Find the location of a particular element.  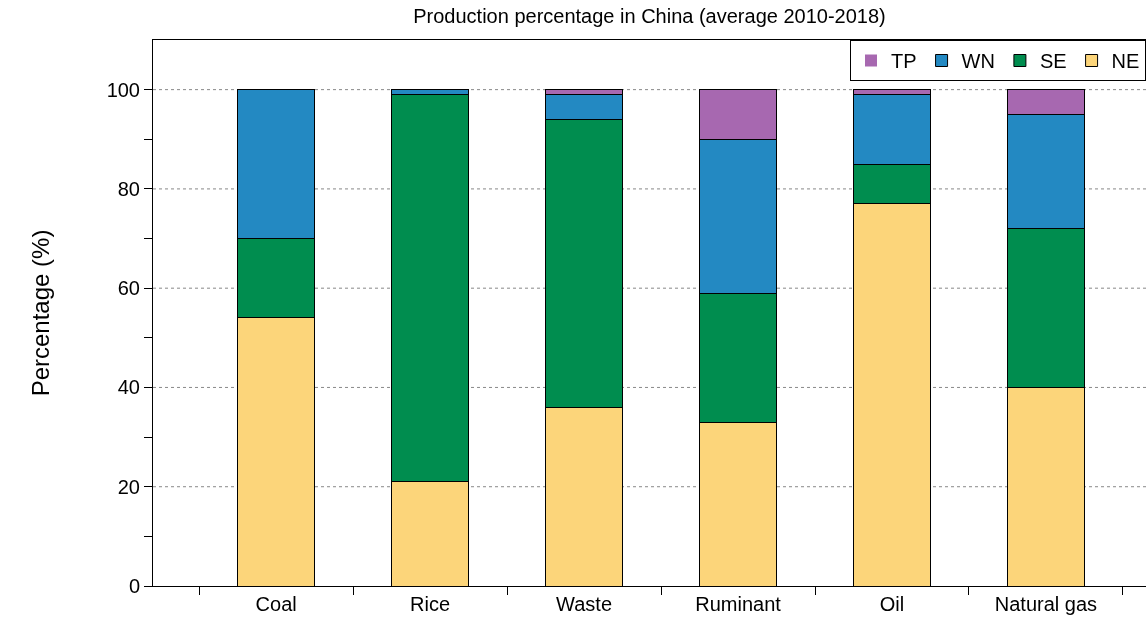

legend-label: NE is located at coordinates (1125, 61).